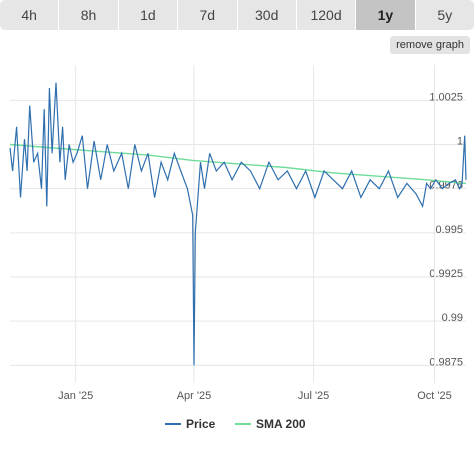 The image size is (474, 455). I want to click on legend-label-sma-200: SMA 200, so click(281, 424).